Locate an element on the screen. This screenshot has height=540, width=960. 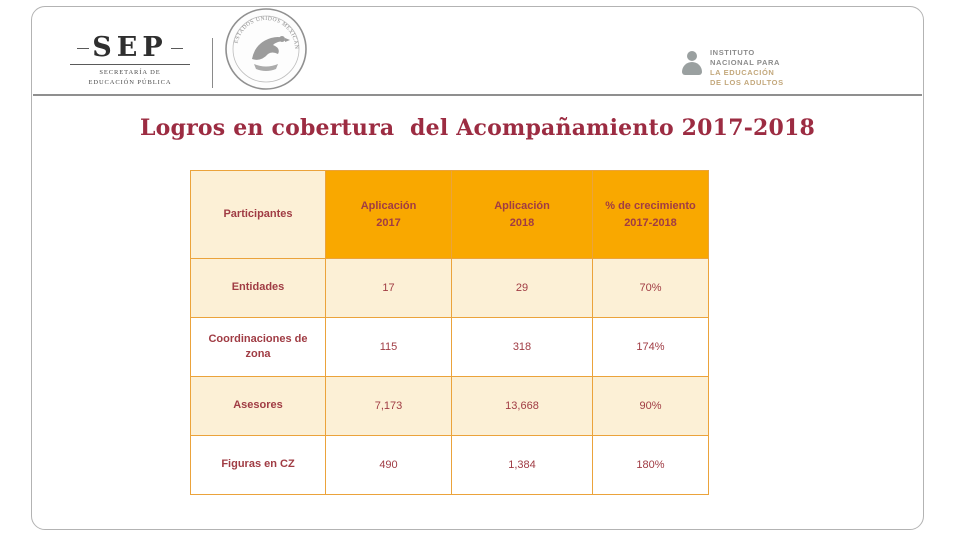
cell-2018: 29 is located at coordinates (522, 288).